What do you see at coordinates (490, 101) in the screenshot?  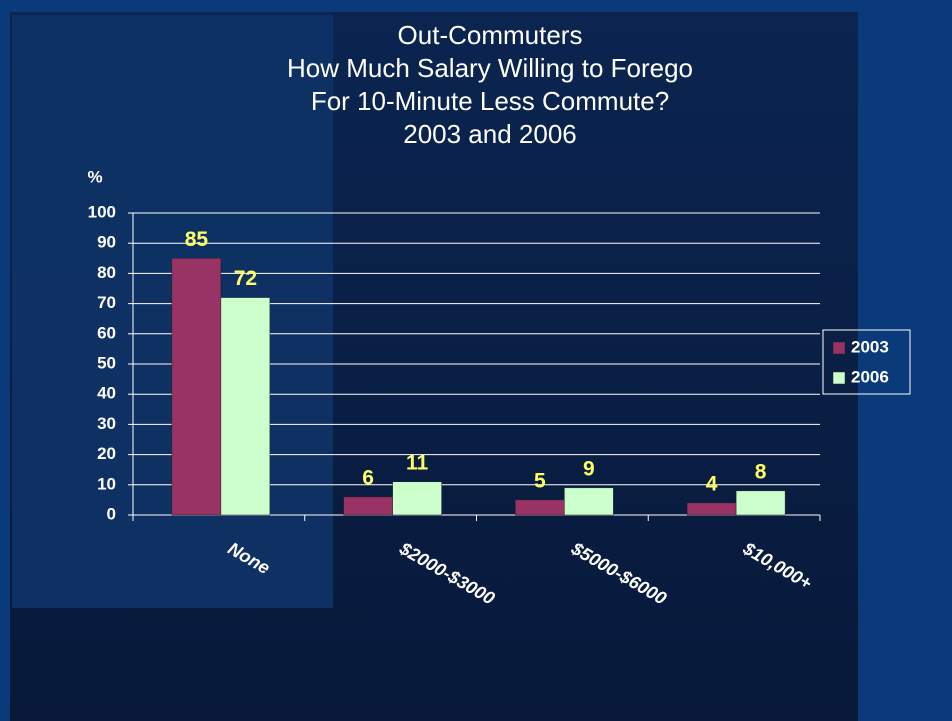 I see `chart-title: For 10-Minute Less Commute?` at bounding box center [490, 101].